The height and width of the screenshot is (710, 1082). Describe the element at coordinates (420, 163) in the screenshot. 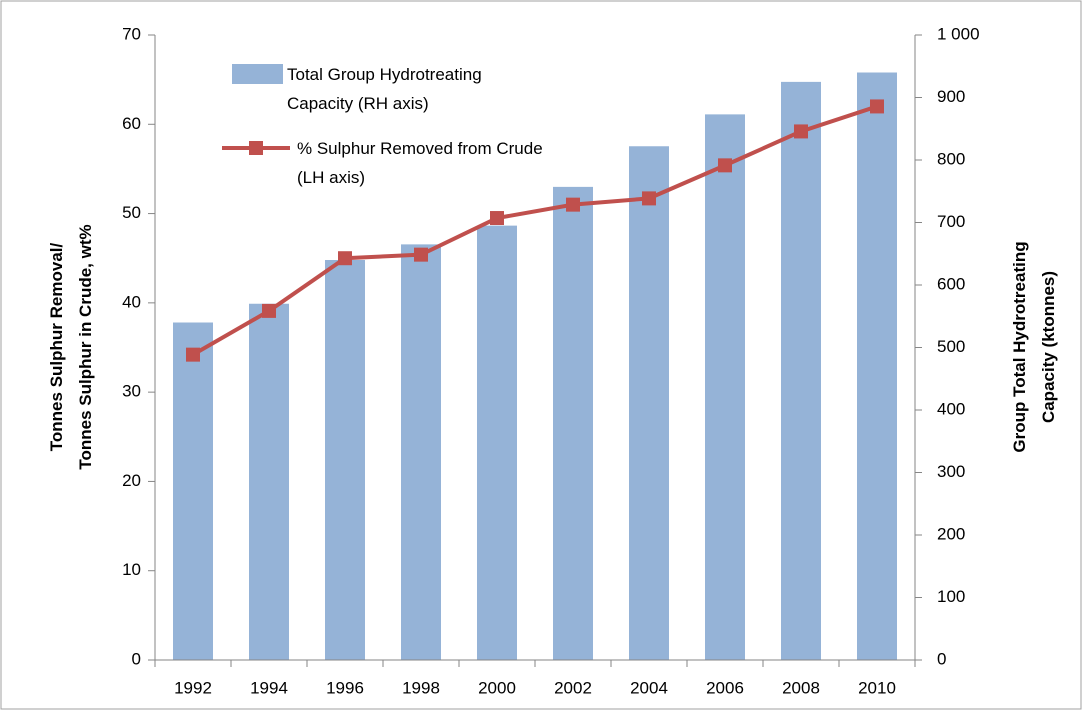

I see `legend-label: % Sulphur Removed from Crude (LH axis)` at that location.